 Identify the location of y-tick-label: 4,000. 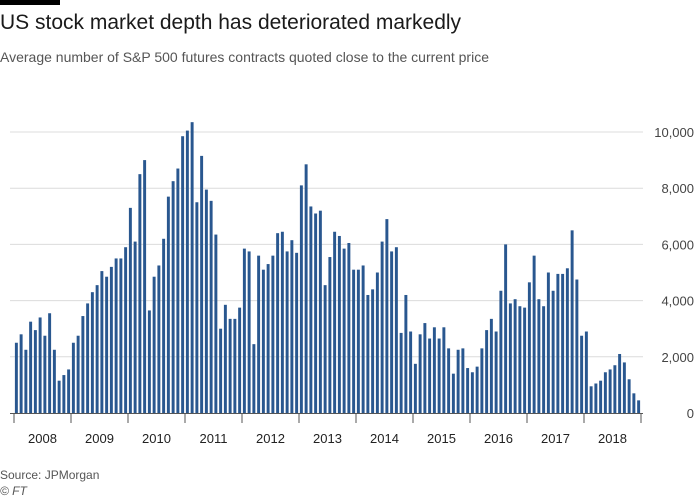
(677, 301).